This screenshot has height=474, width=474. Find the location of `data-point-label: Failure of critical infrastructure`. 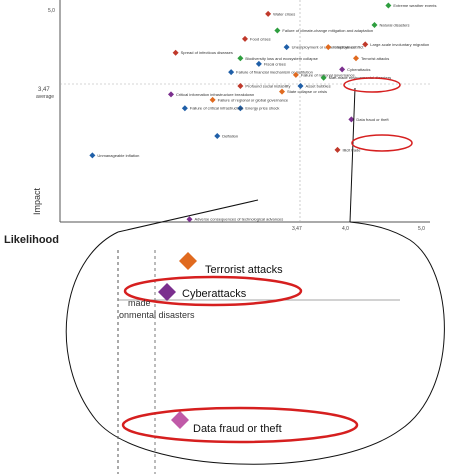

data-point-label: Failure of critical infrastructure is located at coordinates (217, 108).